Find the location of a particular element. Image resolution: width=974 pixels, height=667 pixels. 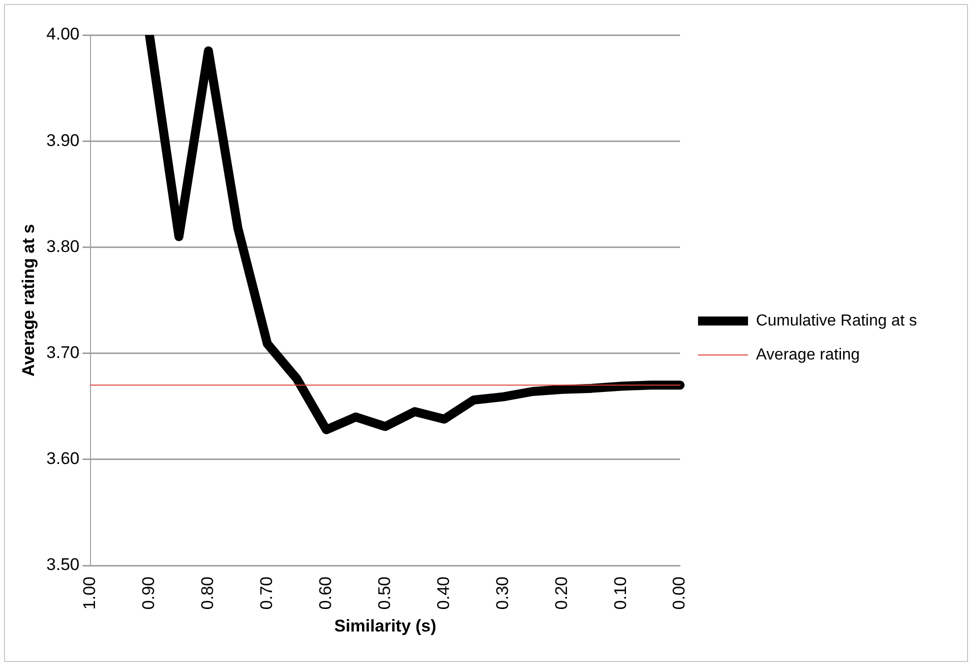

legend-label: Cumulative Rating at s is located at coordinates (837, 321).